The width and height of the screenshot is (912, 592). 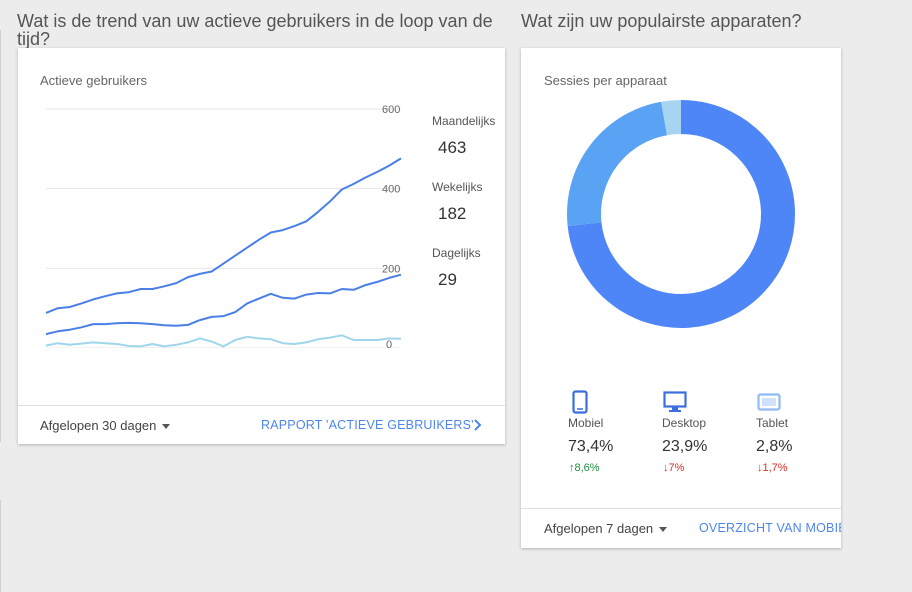 I want to click on donut-slice-mobiel, so click(x=681, y=214).